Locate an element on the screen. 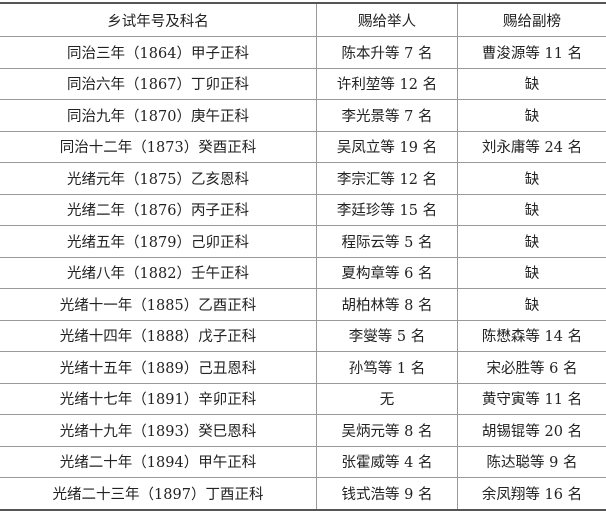 The image size is (606, 511). cell-juren: 钱式浩等 9 名 is located at coordinates (387, 494).